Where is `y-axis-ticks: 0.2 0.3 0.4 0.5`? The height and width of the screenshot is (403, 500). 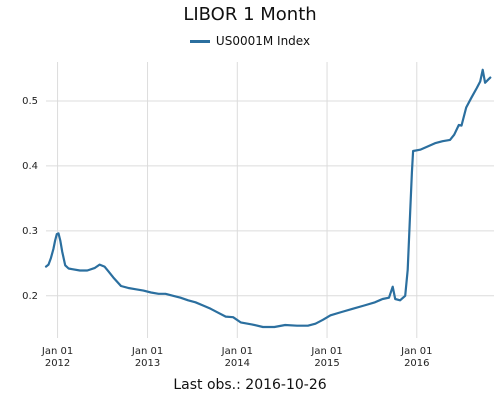
y-axis-ticks: 0.2 0.3 0.4 0.5 is located at coordinates (30, 199).